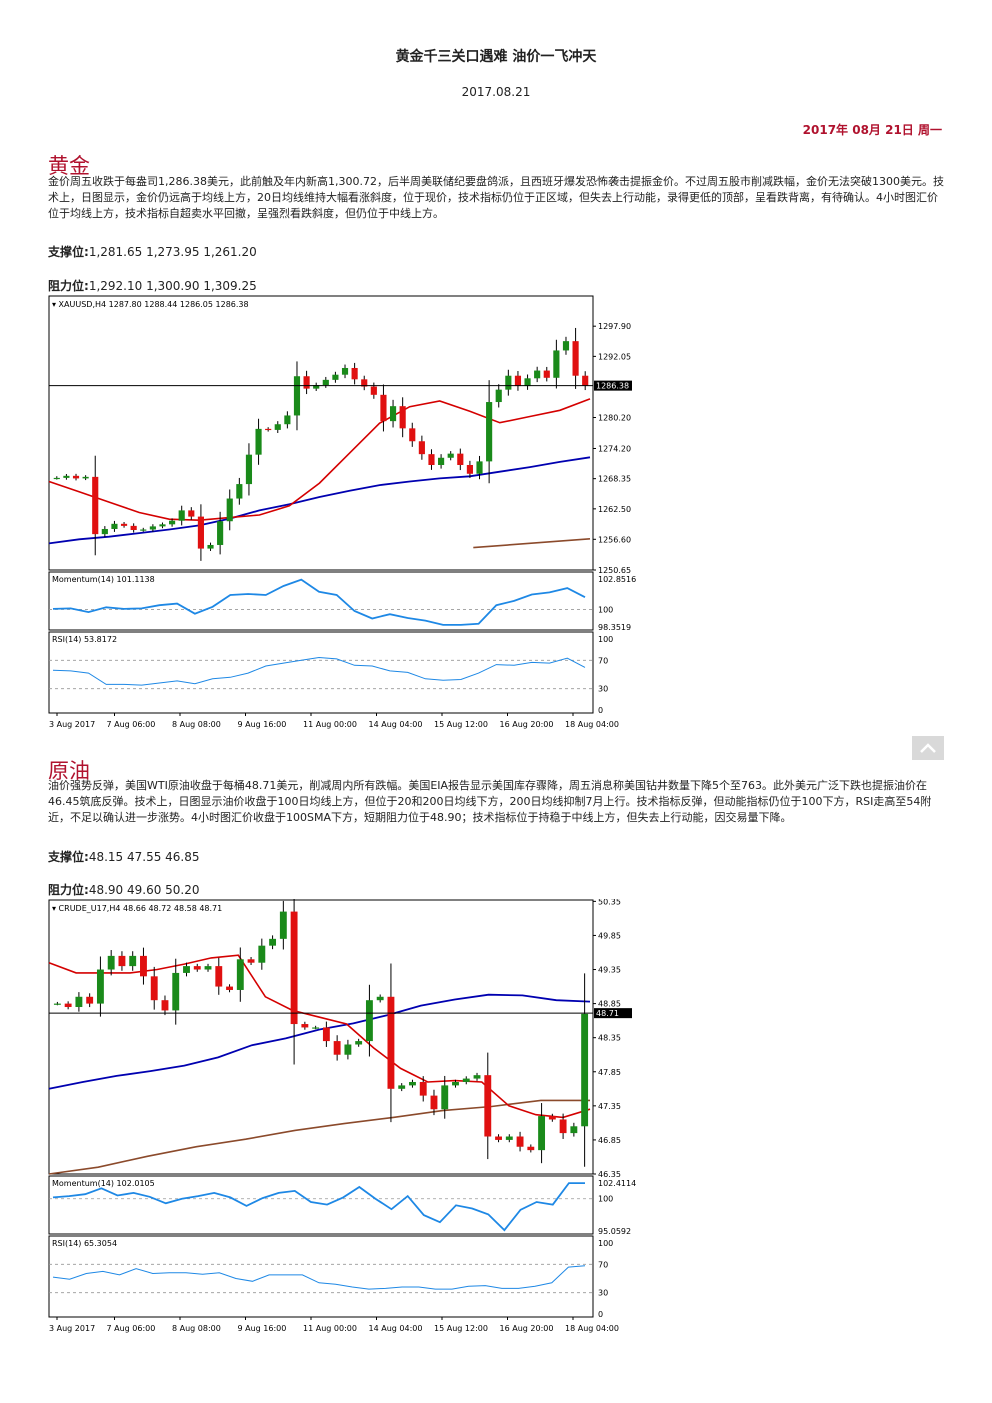 The image size is (992, 1403). I want to click on oil-indicator-label-1: RSI(14) 65.3054, so click(84, 1243).